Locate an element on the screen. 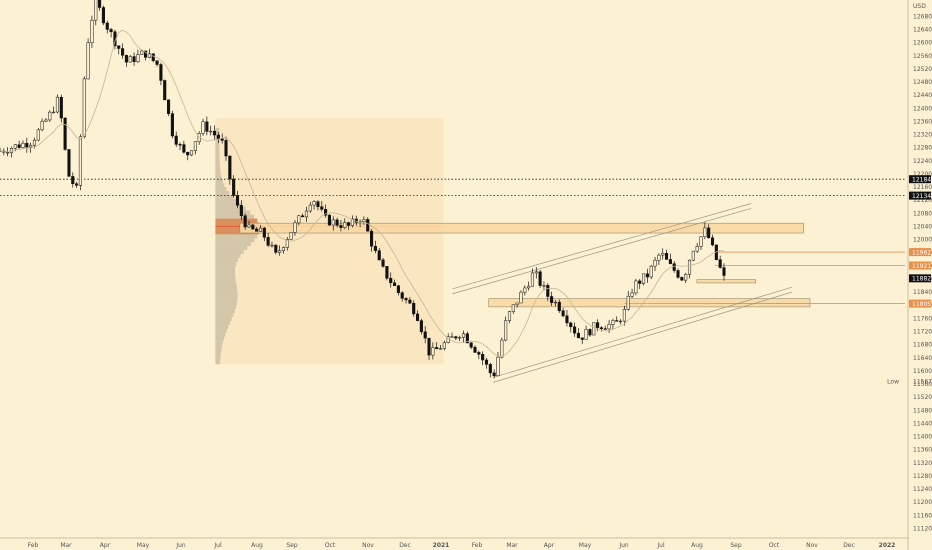  x-tick-label: May is located at coordinates (143, 545).